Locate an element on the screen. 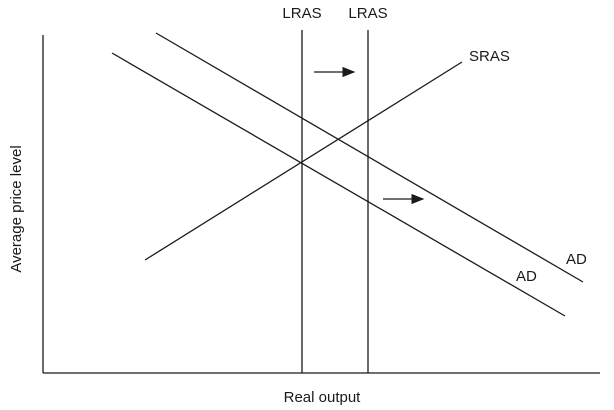 This screenshot has height=410, width=614. sras-label: SRAS is located at coordinates (489, 56).